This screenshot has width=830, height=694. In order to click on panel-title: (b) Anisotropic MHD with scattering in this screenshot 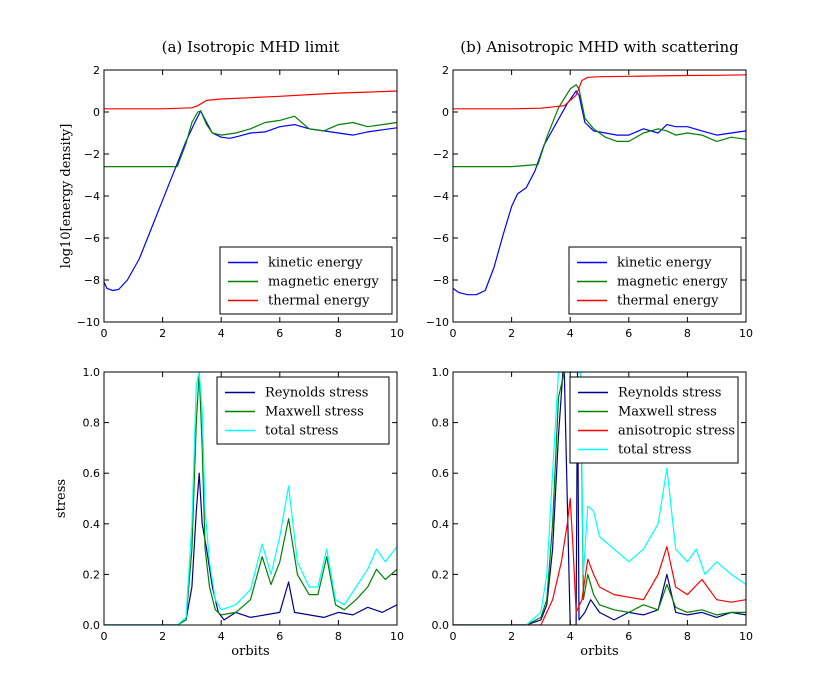, I will do `click(599, 47)`.